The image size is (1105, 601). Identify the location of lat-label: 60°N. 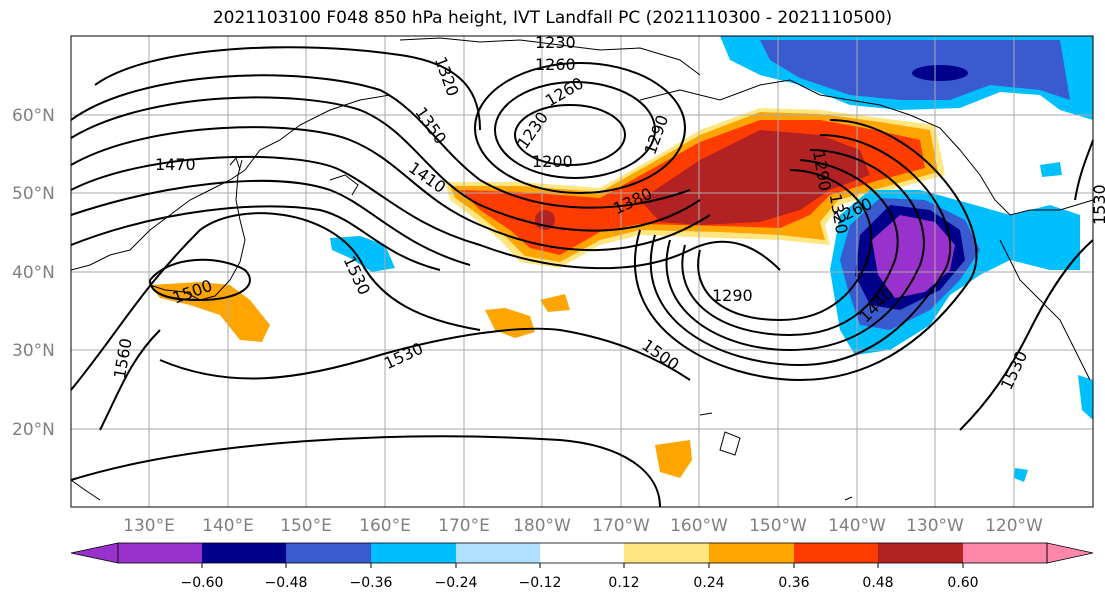
(33, 116).